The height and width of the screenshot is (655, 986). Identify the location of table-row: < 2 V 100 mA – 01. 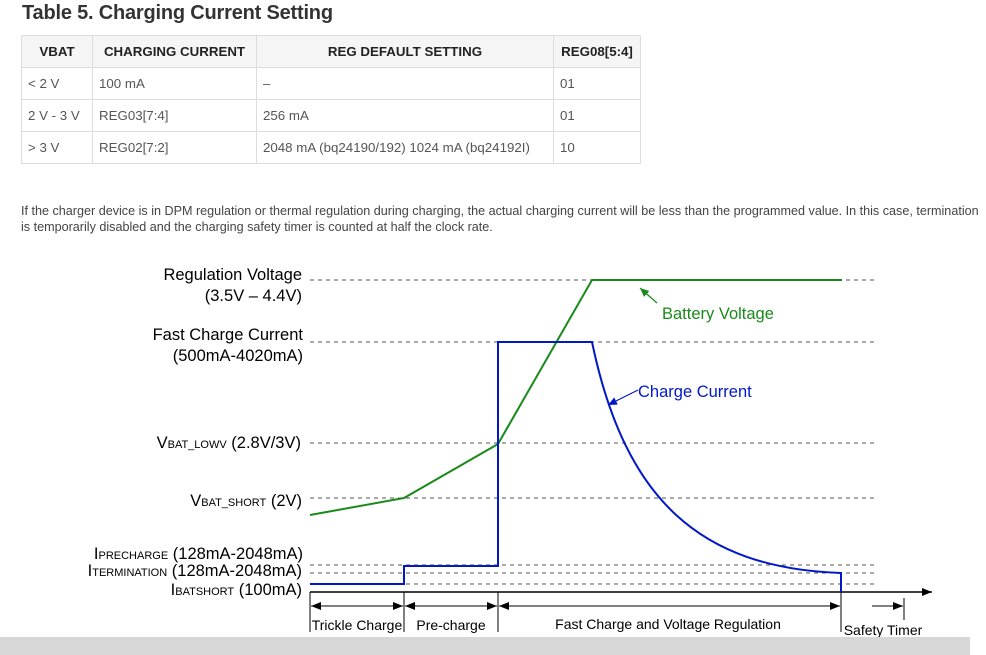
(331, 83).